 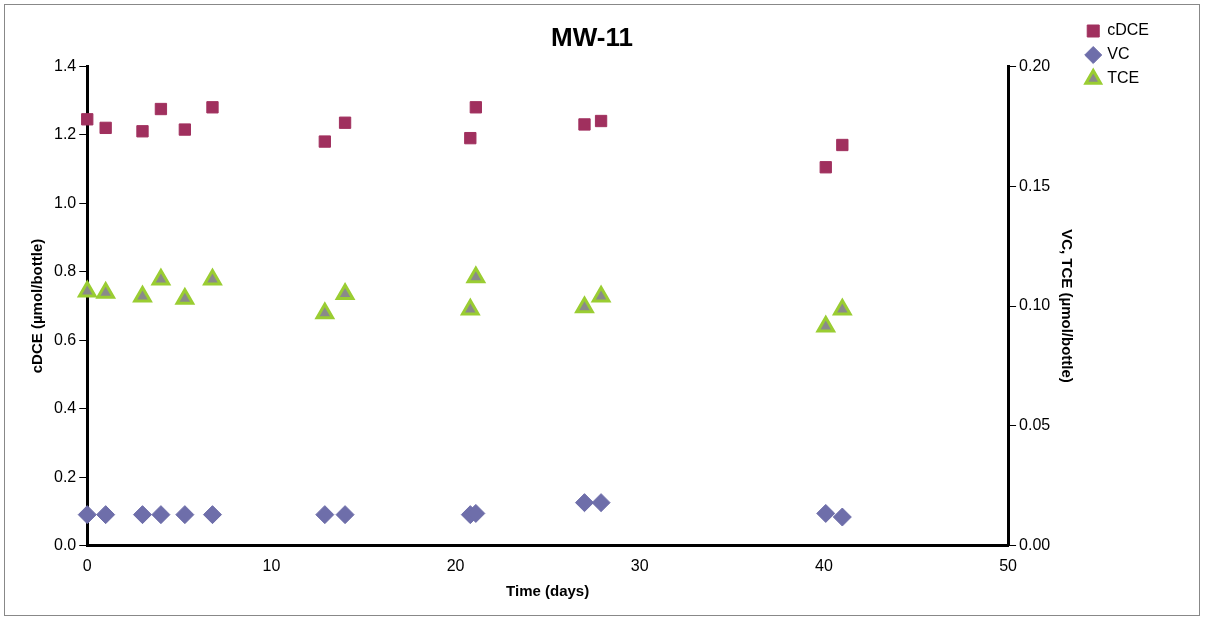 I want to click on y-tick-label: 0.8, so click(x=65, y=271).